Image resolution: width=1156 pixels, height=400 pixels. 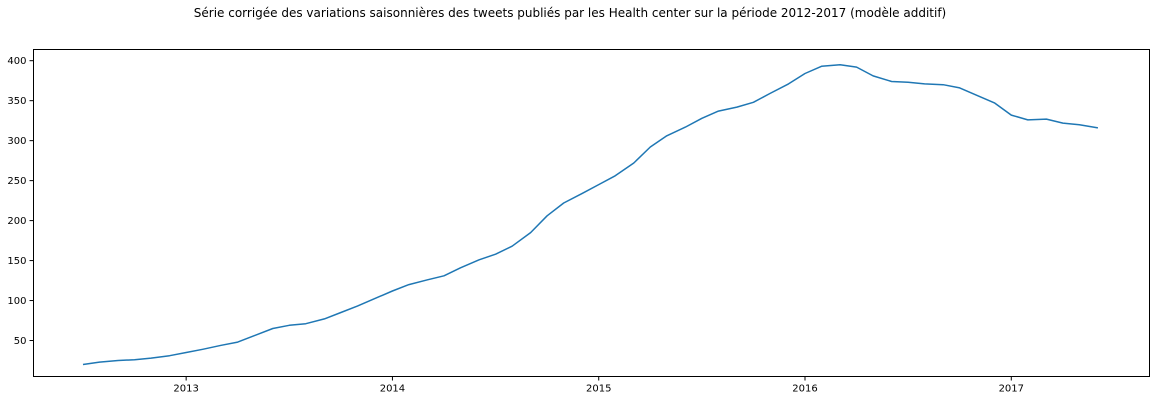 What do you see at coordinates (20, 201) in the screenshot?
I see `y-axis: 50 100 150 200 250 300 350 400` at bounding box center [20, 201].